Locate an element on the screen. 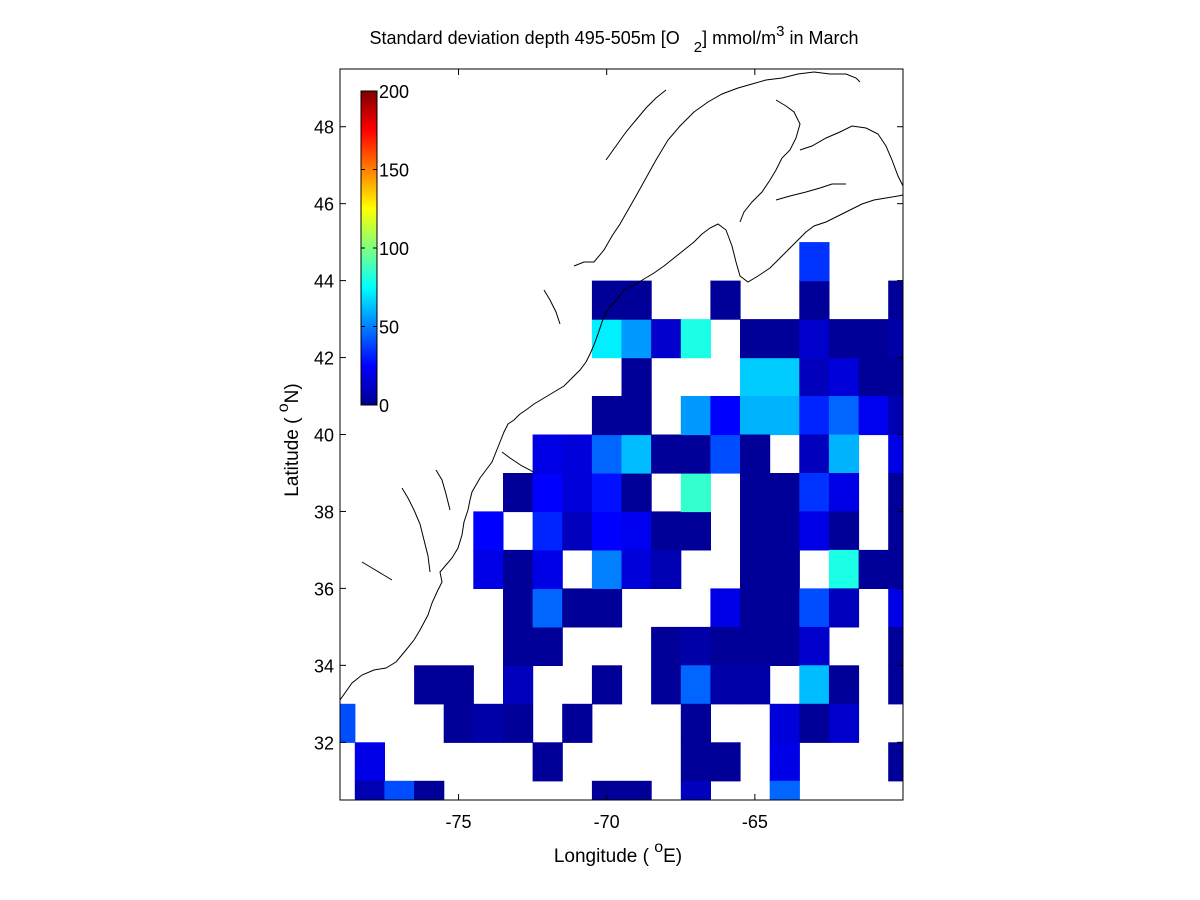  y-axis-label-superscript: o is located at coordinates (283, 407).